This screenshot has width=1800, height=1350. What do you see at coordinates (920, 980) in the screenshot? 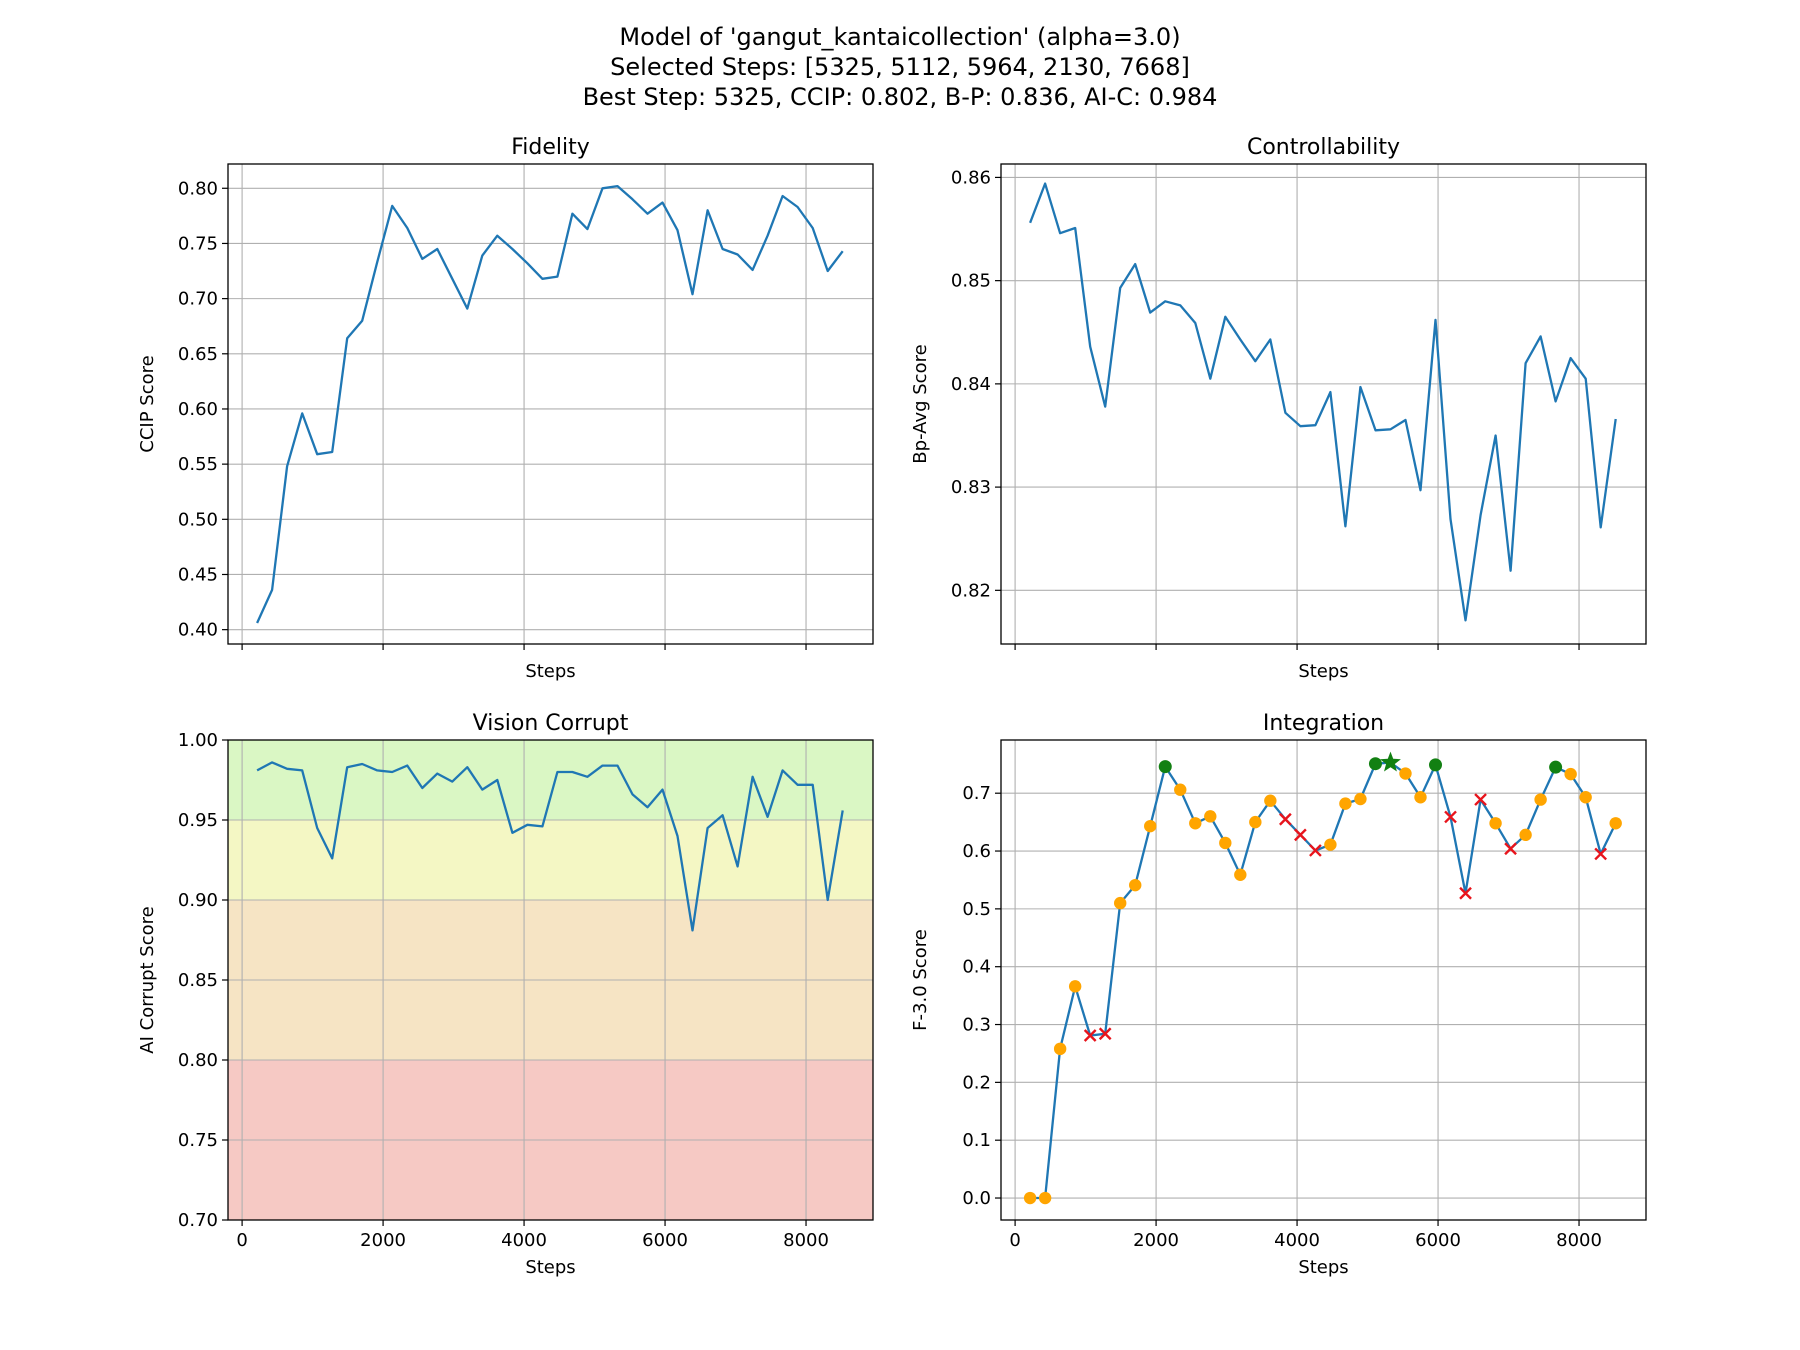
I see `y-axis-label: F-3.0 Score` at bounding box center [920, 980].